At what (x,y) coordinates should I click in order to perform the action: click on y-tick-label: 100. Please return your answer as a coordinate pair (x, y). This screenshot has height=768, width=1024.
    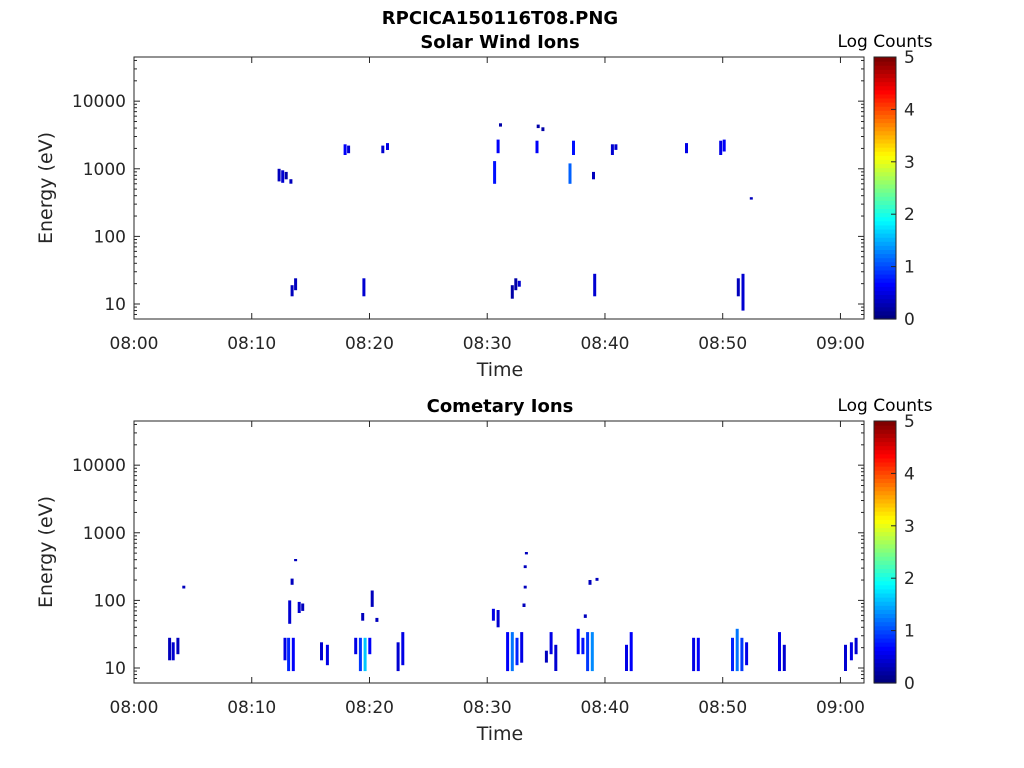
    Looking at the image, I should click on (110, 237).